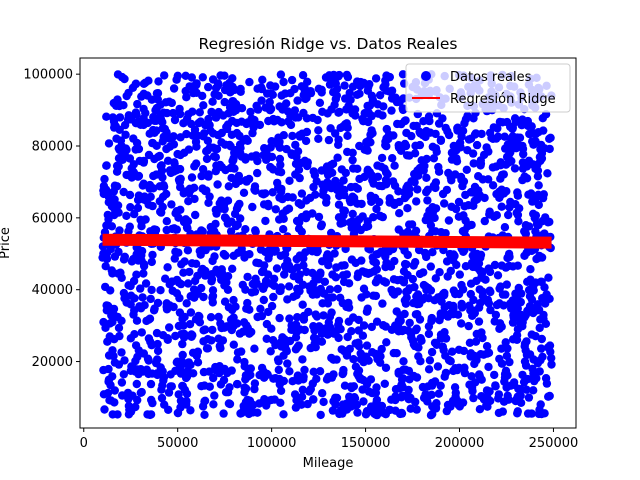 This screenshot has height=480, width=640. What do you see at coordinates (491, 77) in the screenshot?
I see `legend-label-datos-reales: Datos reales` at bounding box center [491, 77].